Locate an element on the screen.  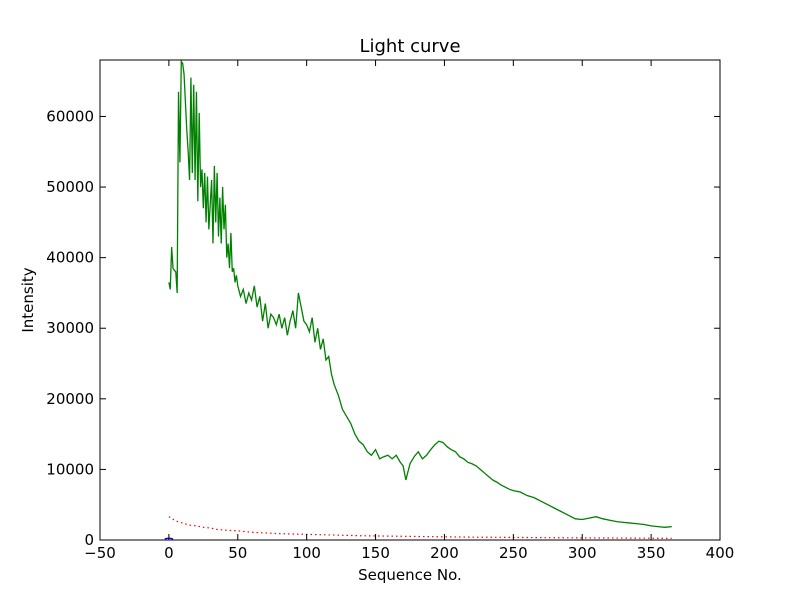
y-tick-label: 60000 is located at coordinates (70, 116).